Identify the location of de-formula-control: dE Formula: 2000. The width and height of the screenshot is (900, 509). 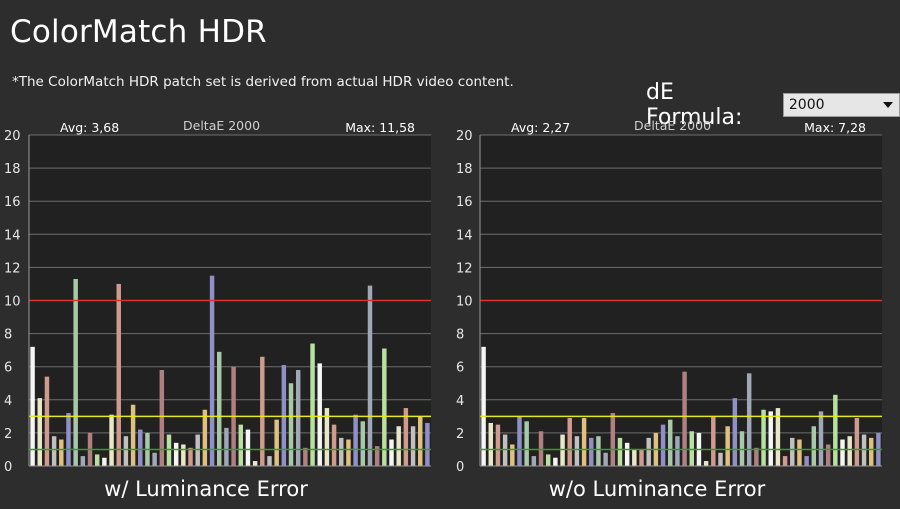
(773, 105).